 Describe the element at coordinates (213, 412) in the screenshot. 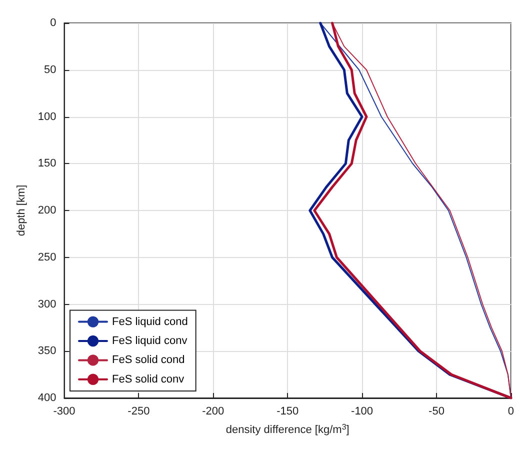

I see `x-tick-label: -200` at that location.